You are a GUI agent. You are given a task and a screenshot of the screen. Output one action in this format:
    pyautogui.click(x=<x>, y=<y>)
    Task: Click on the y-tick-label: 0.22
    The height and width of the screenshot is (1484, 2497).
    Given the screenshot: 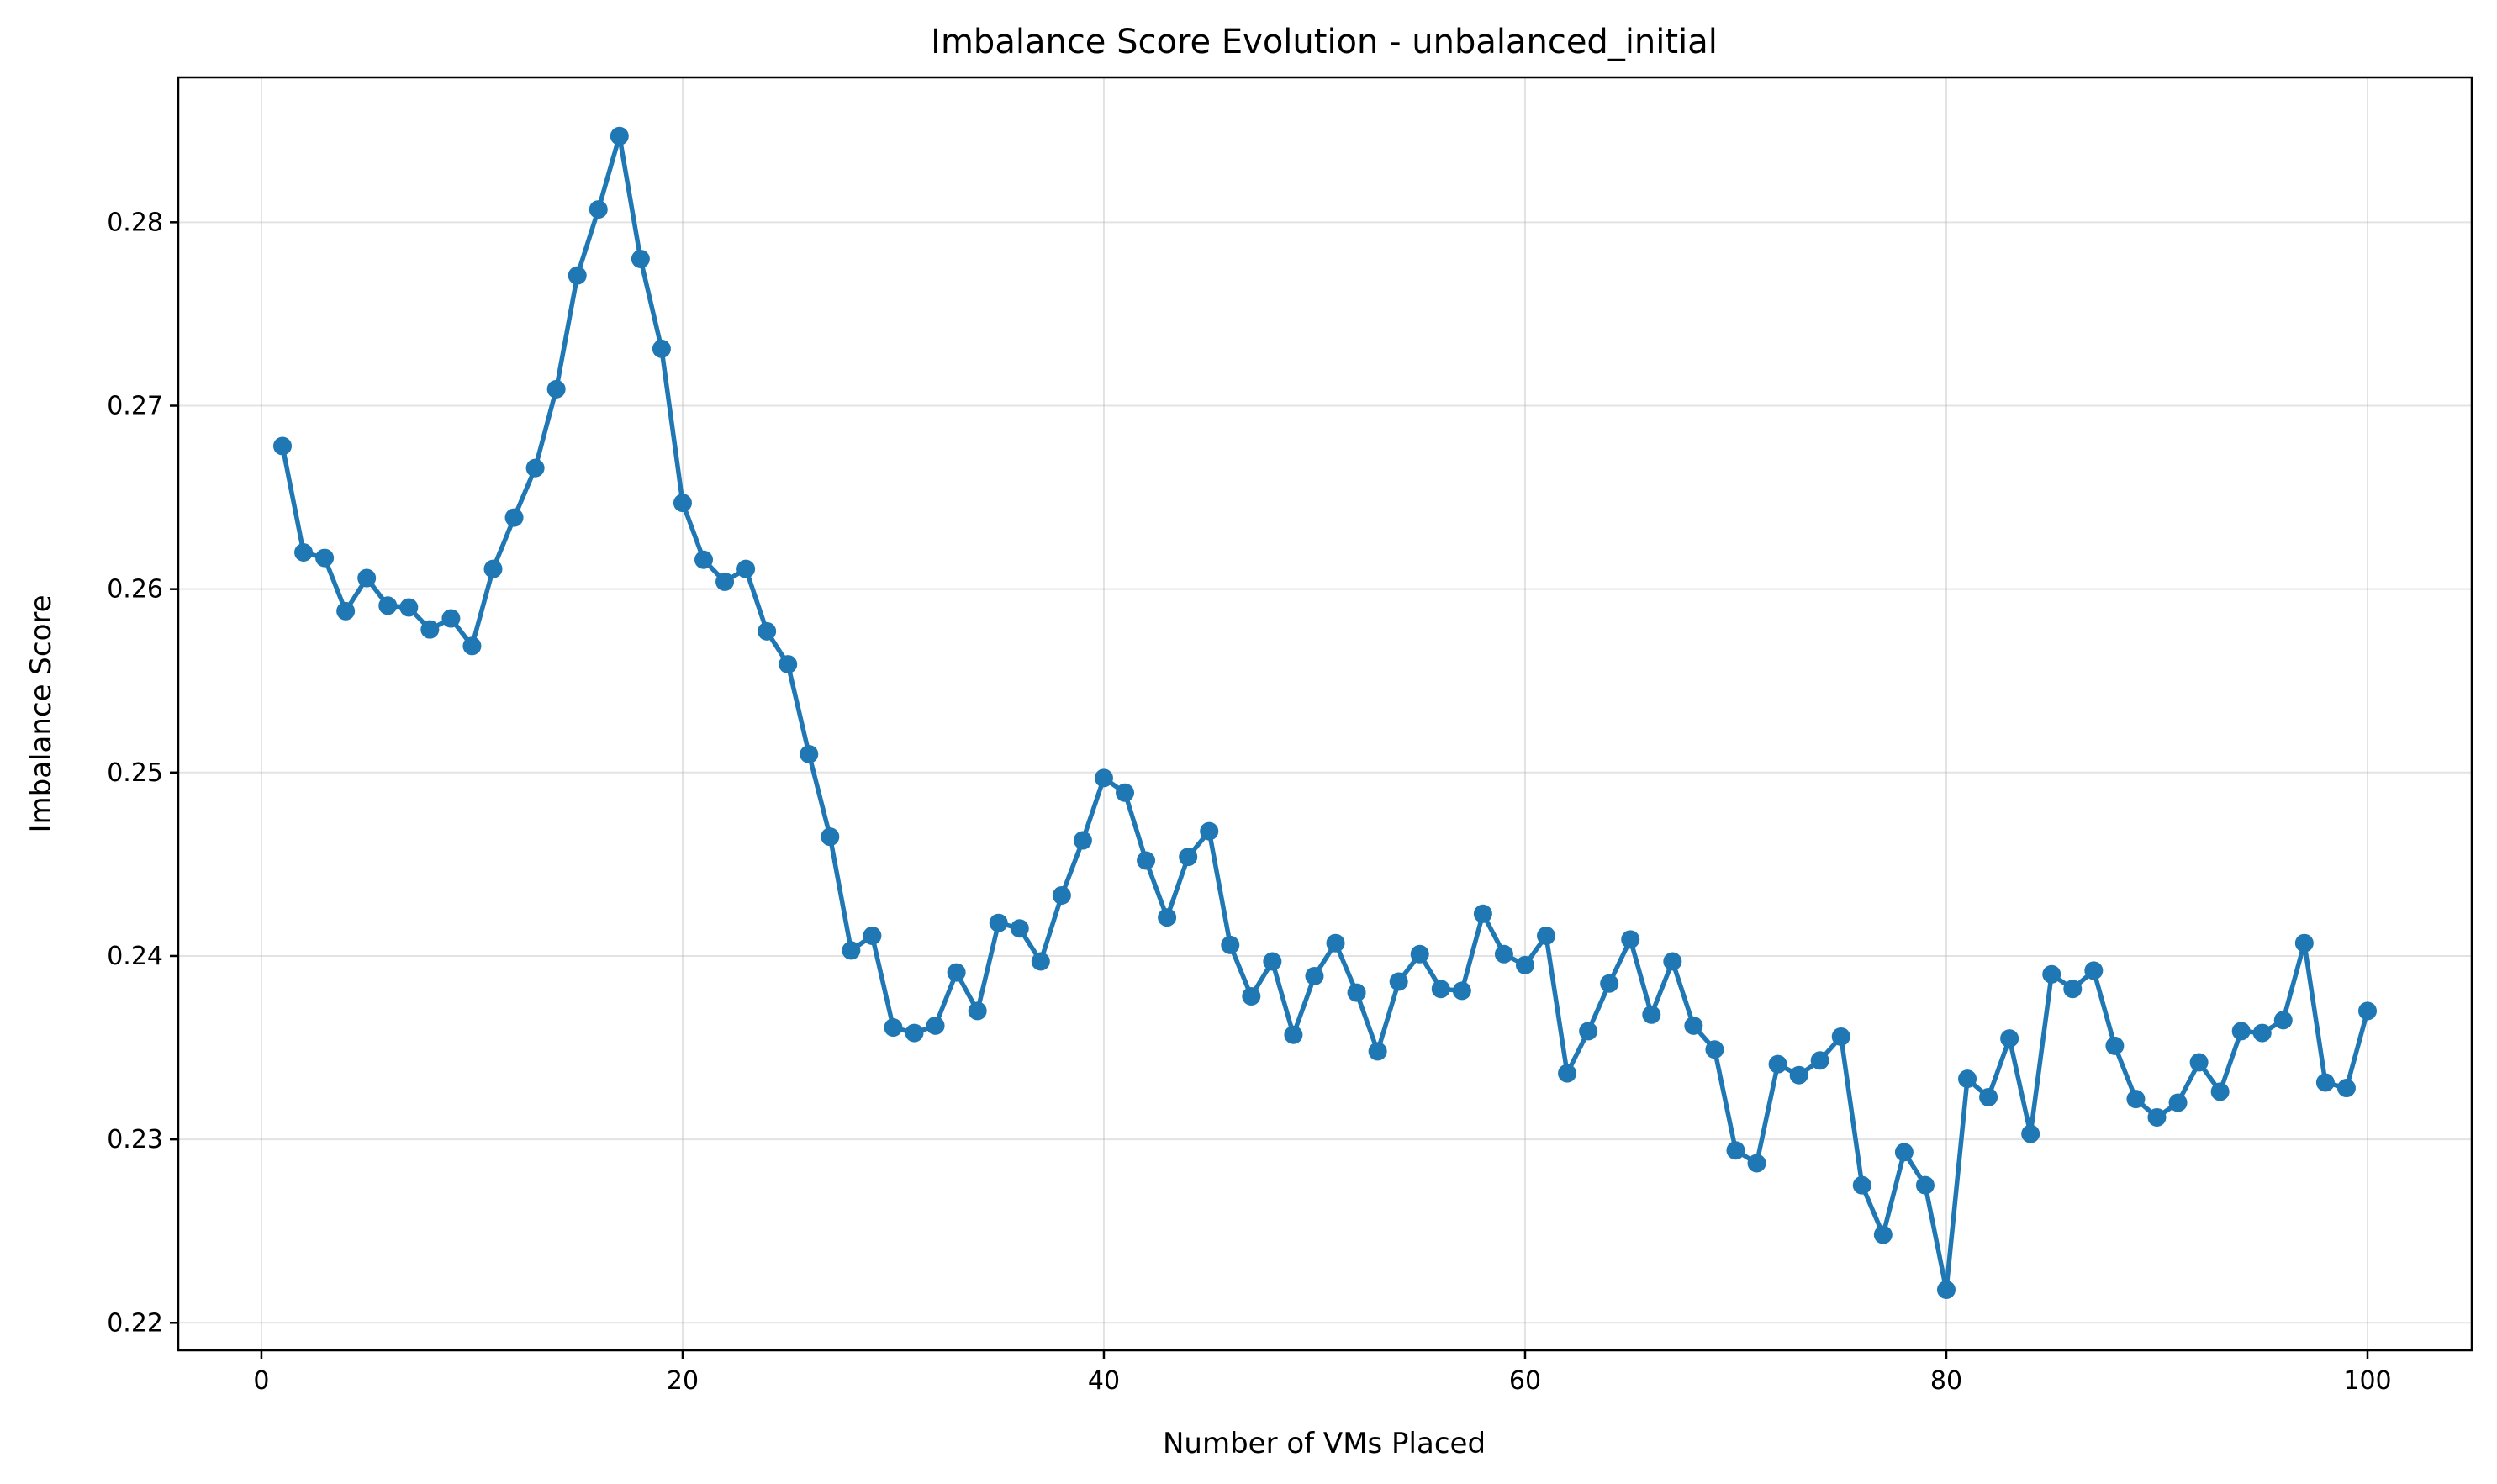 What is the action you would take?
    pyautogui.click(x=135, y=1323)
    